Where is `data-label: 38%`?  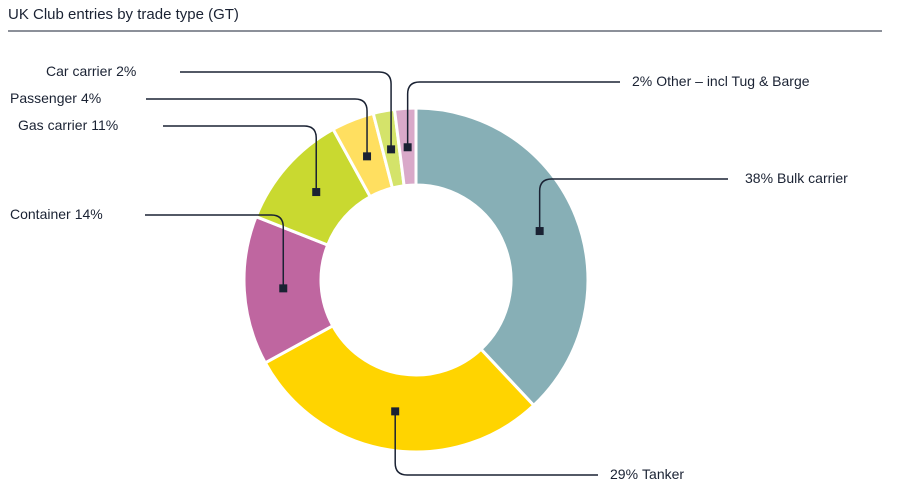
data-label: 38% is located at coordinates (759, 178).